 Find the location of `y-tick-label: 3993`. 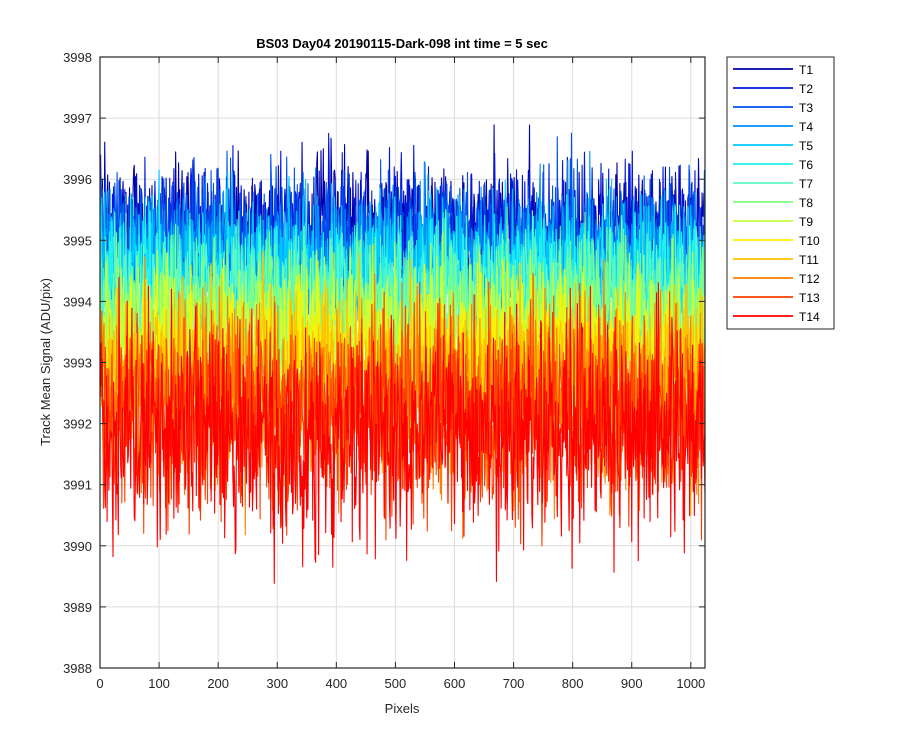

y-tick-label: 3993 is located at coordinates (77, 363).